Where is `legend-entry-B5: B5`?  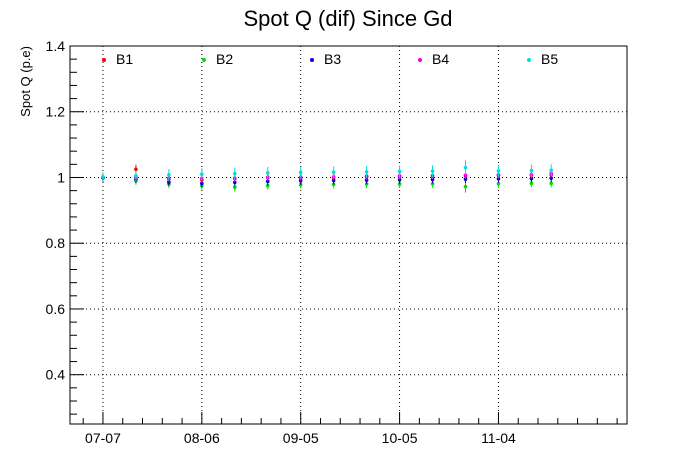 legend-entry-B5: B5 is located at coordinates (542, 59).